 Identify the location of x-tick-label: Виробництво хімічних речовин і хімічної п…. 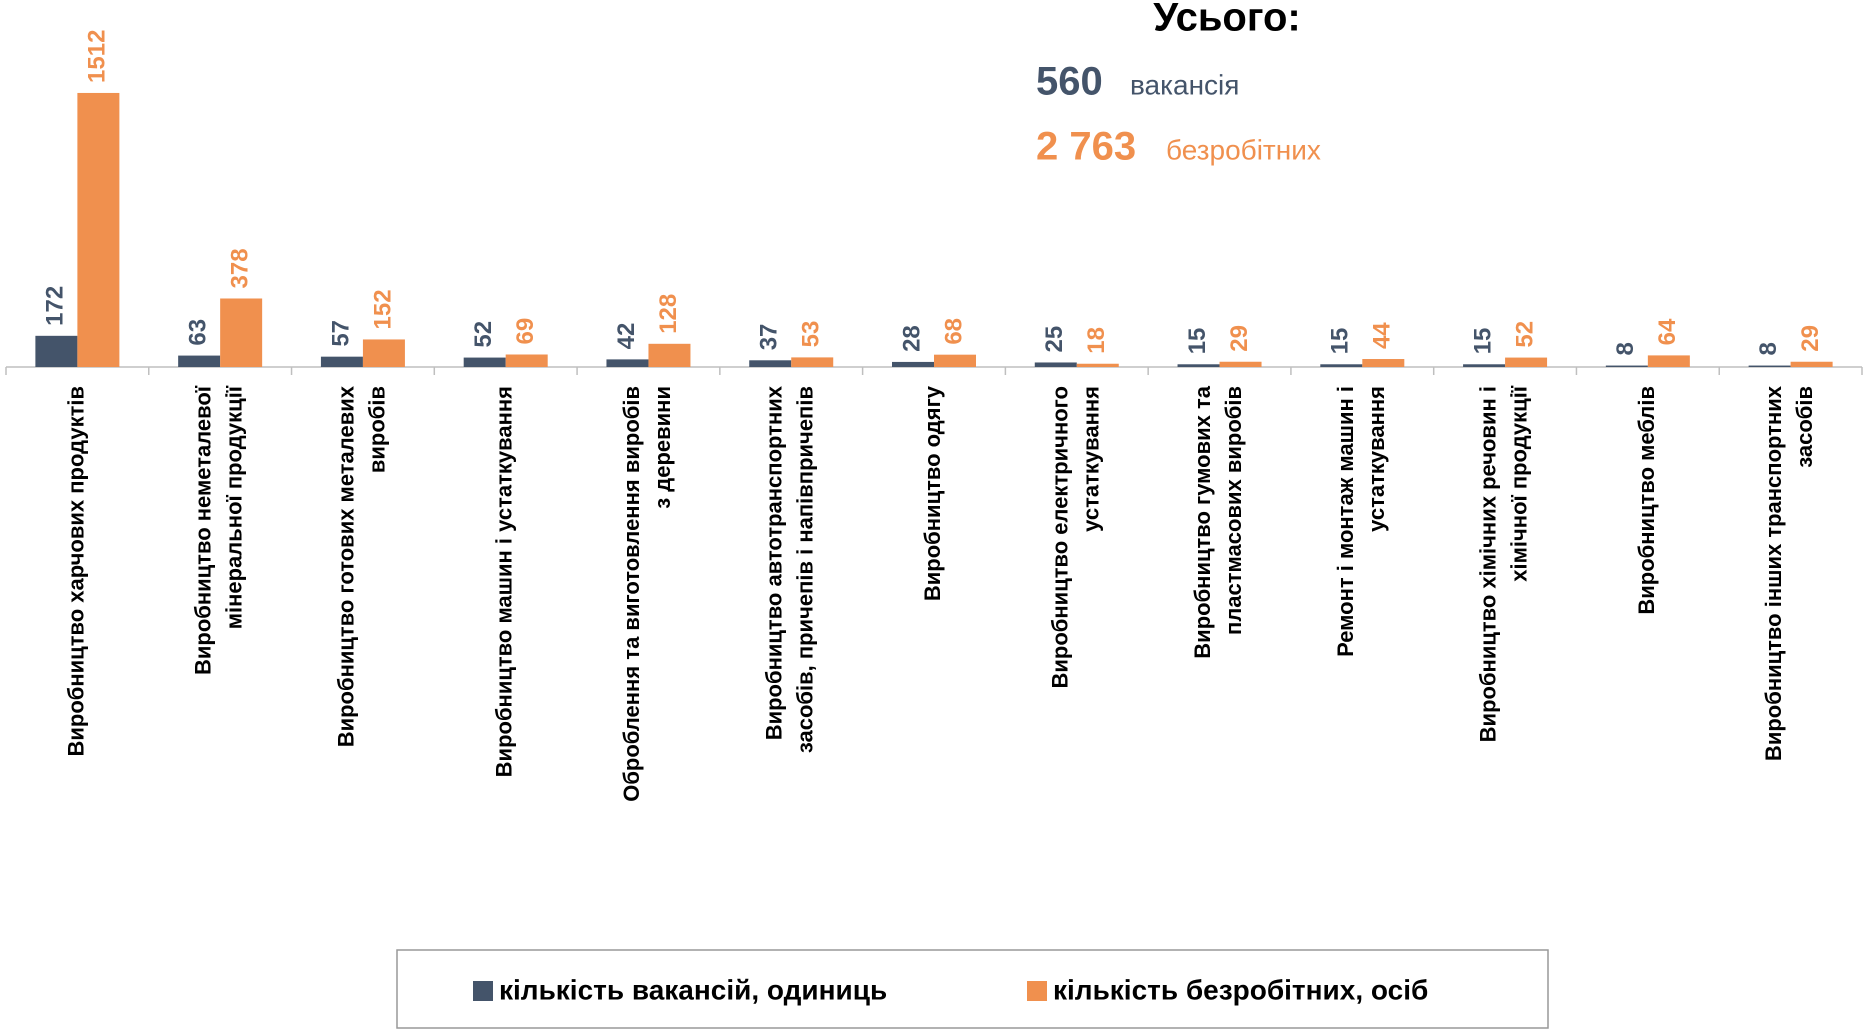
(1503, 563).